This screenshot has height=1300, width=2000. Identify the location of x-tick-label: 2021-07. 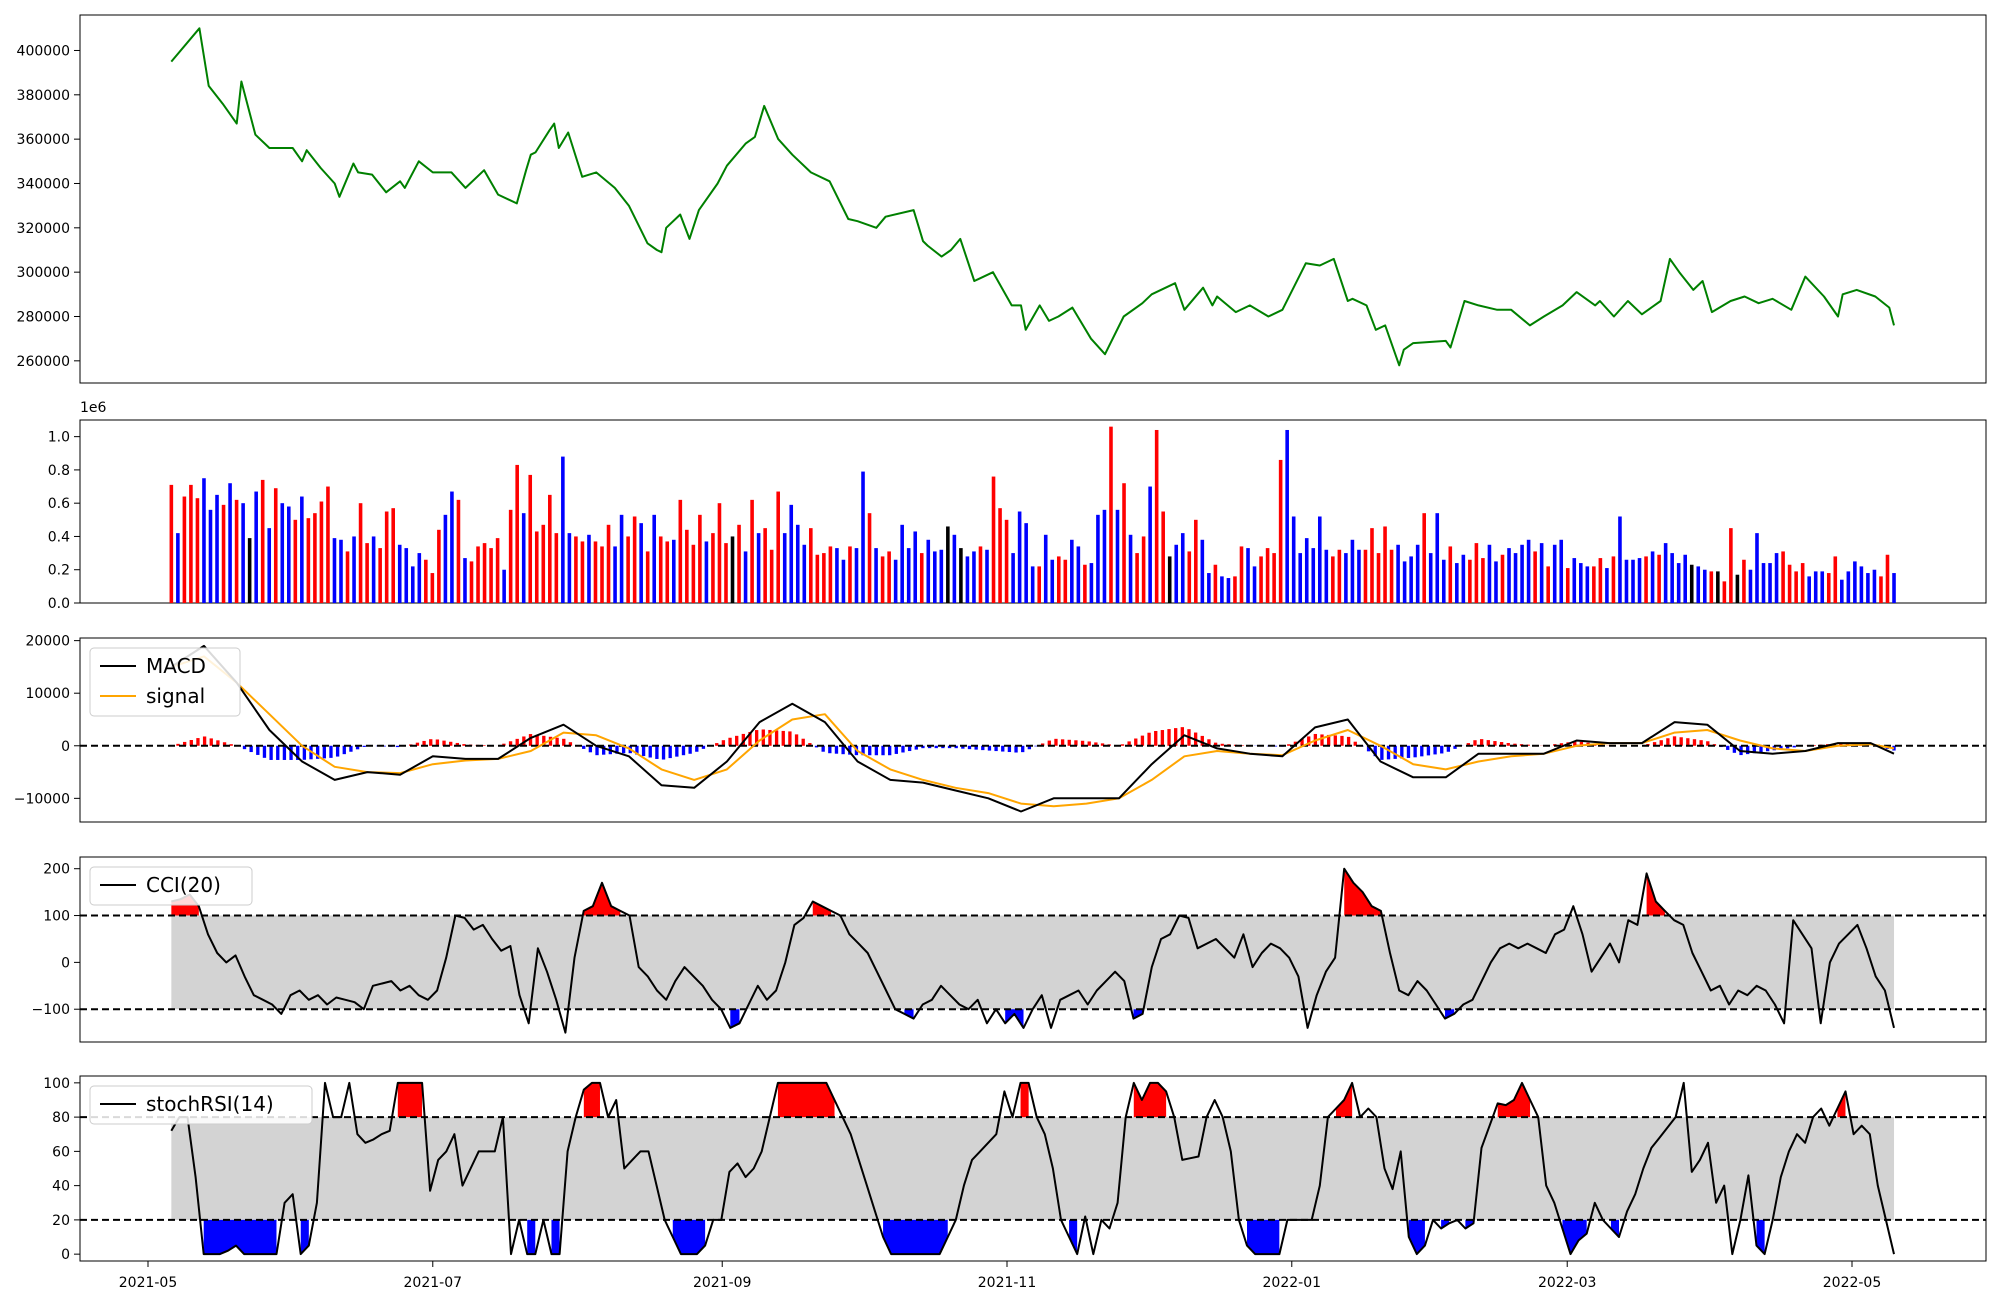
(433, 1283).